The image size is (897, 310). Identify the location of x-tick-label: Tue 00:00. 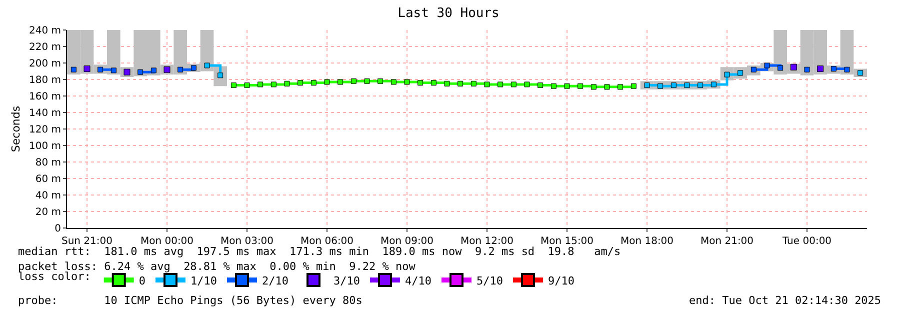
(806, 241).